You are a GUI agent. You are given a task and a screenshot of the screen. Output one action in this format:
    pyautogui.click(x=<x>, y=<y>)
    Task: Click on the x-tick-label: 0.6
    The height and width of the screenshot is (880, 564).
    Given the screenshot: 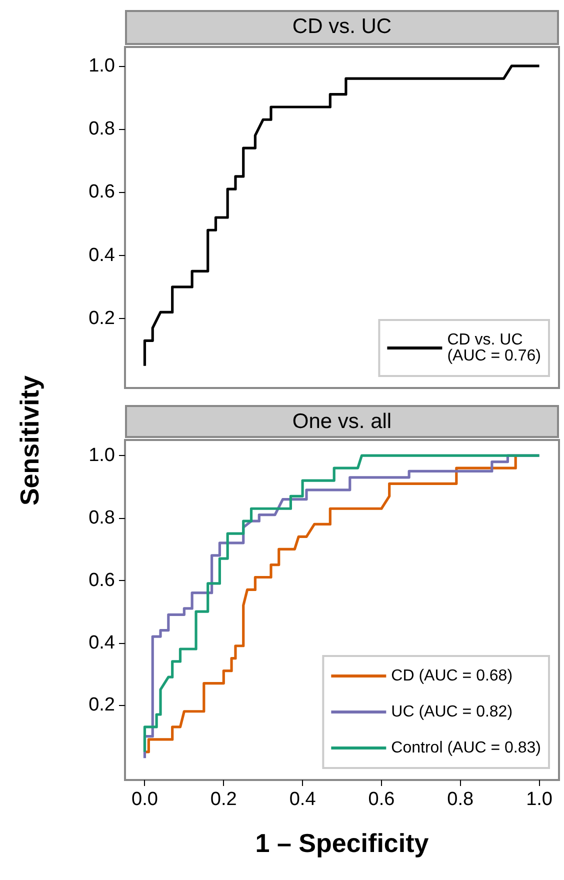 What is the action you would take?
    pyautogui.click(x=381, y=799)
    